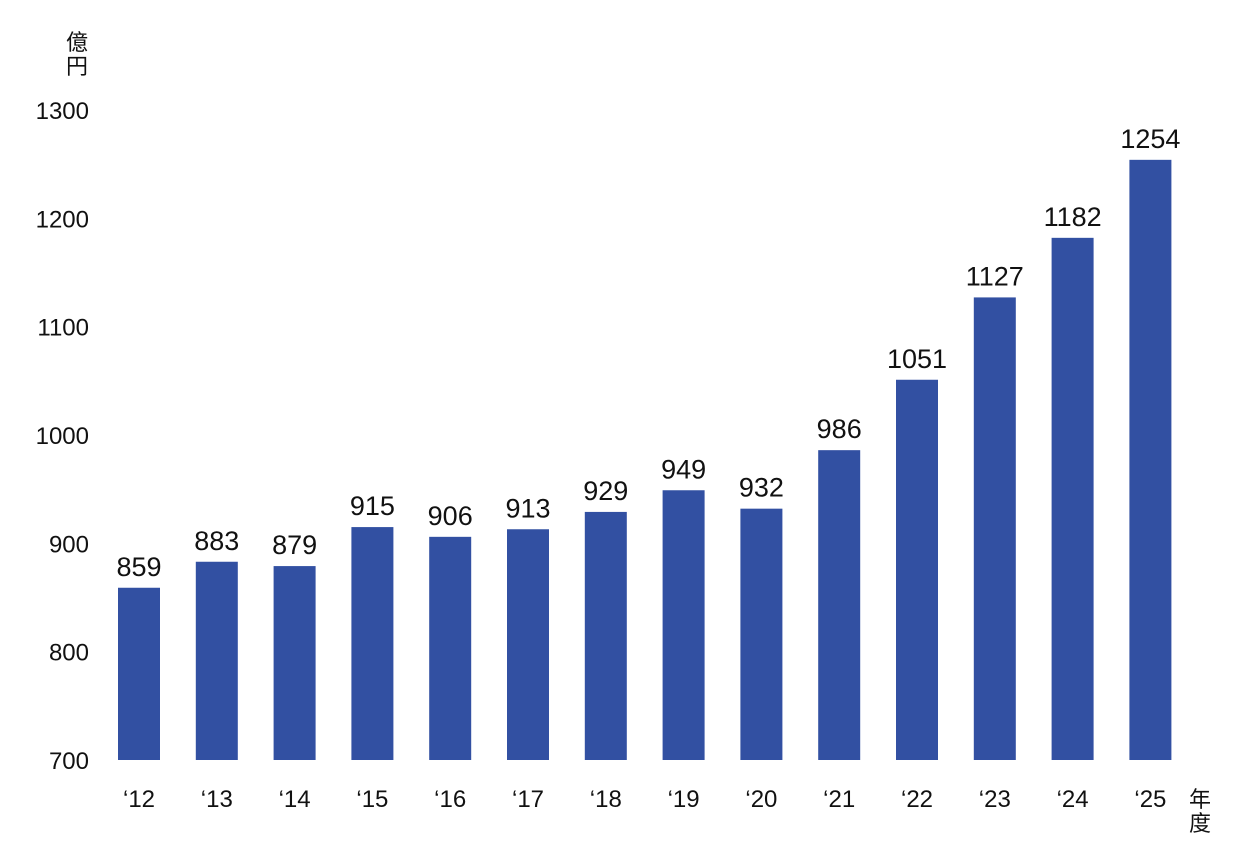 This screenshot has height=860, width=1240. I want to click on y-tick-label: 900, so click(69, 544).